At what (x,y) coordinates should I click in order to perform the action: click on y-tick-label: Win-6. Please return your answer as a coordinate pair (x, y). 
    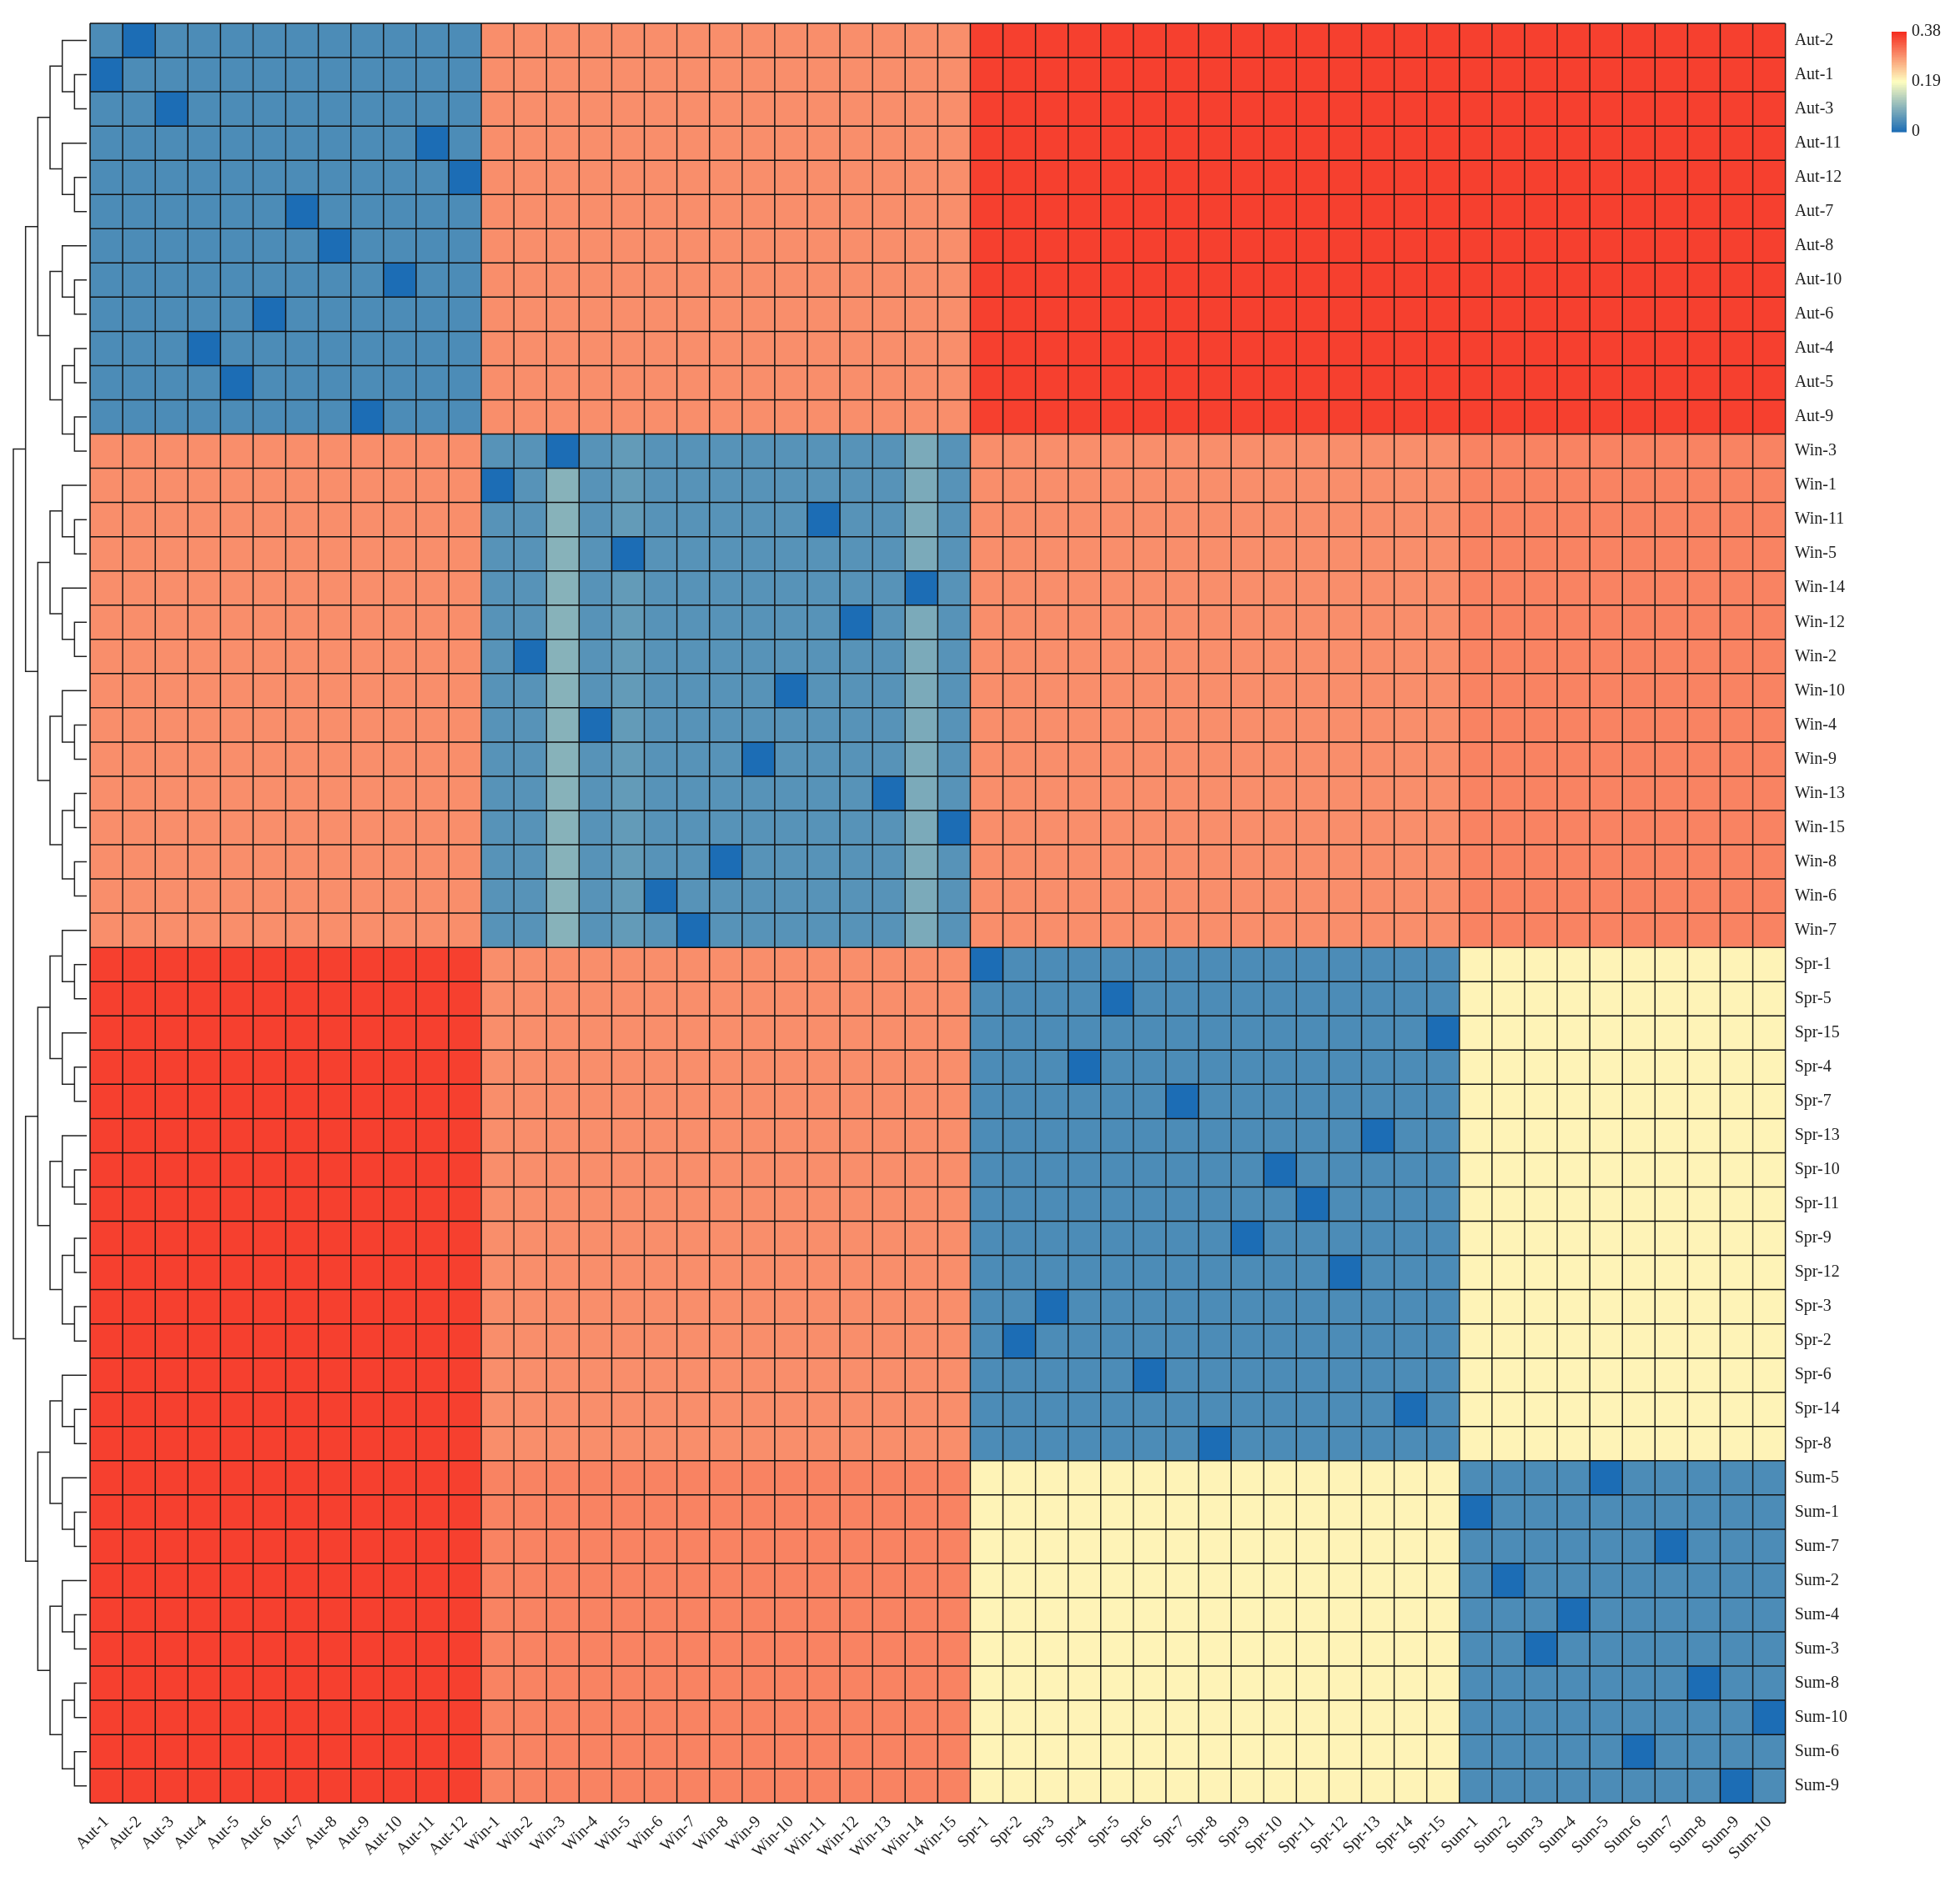
    Looking at the image, I should click on (1815, 894).